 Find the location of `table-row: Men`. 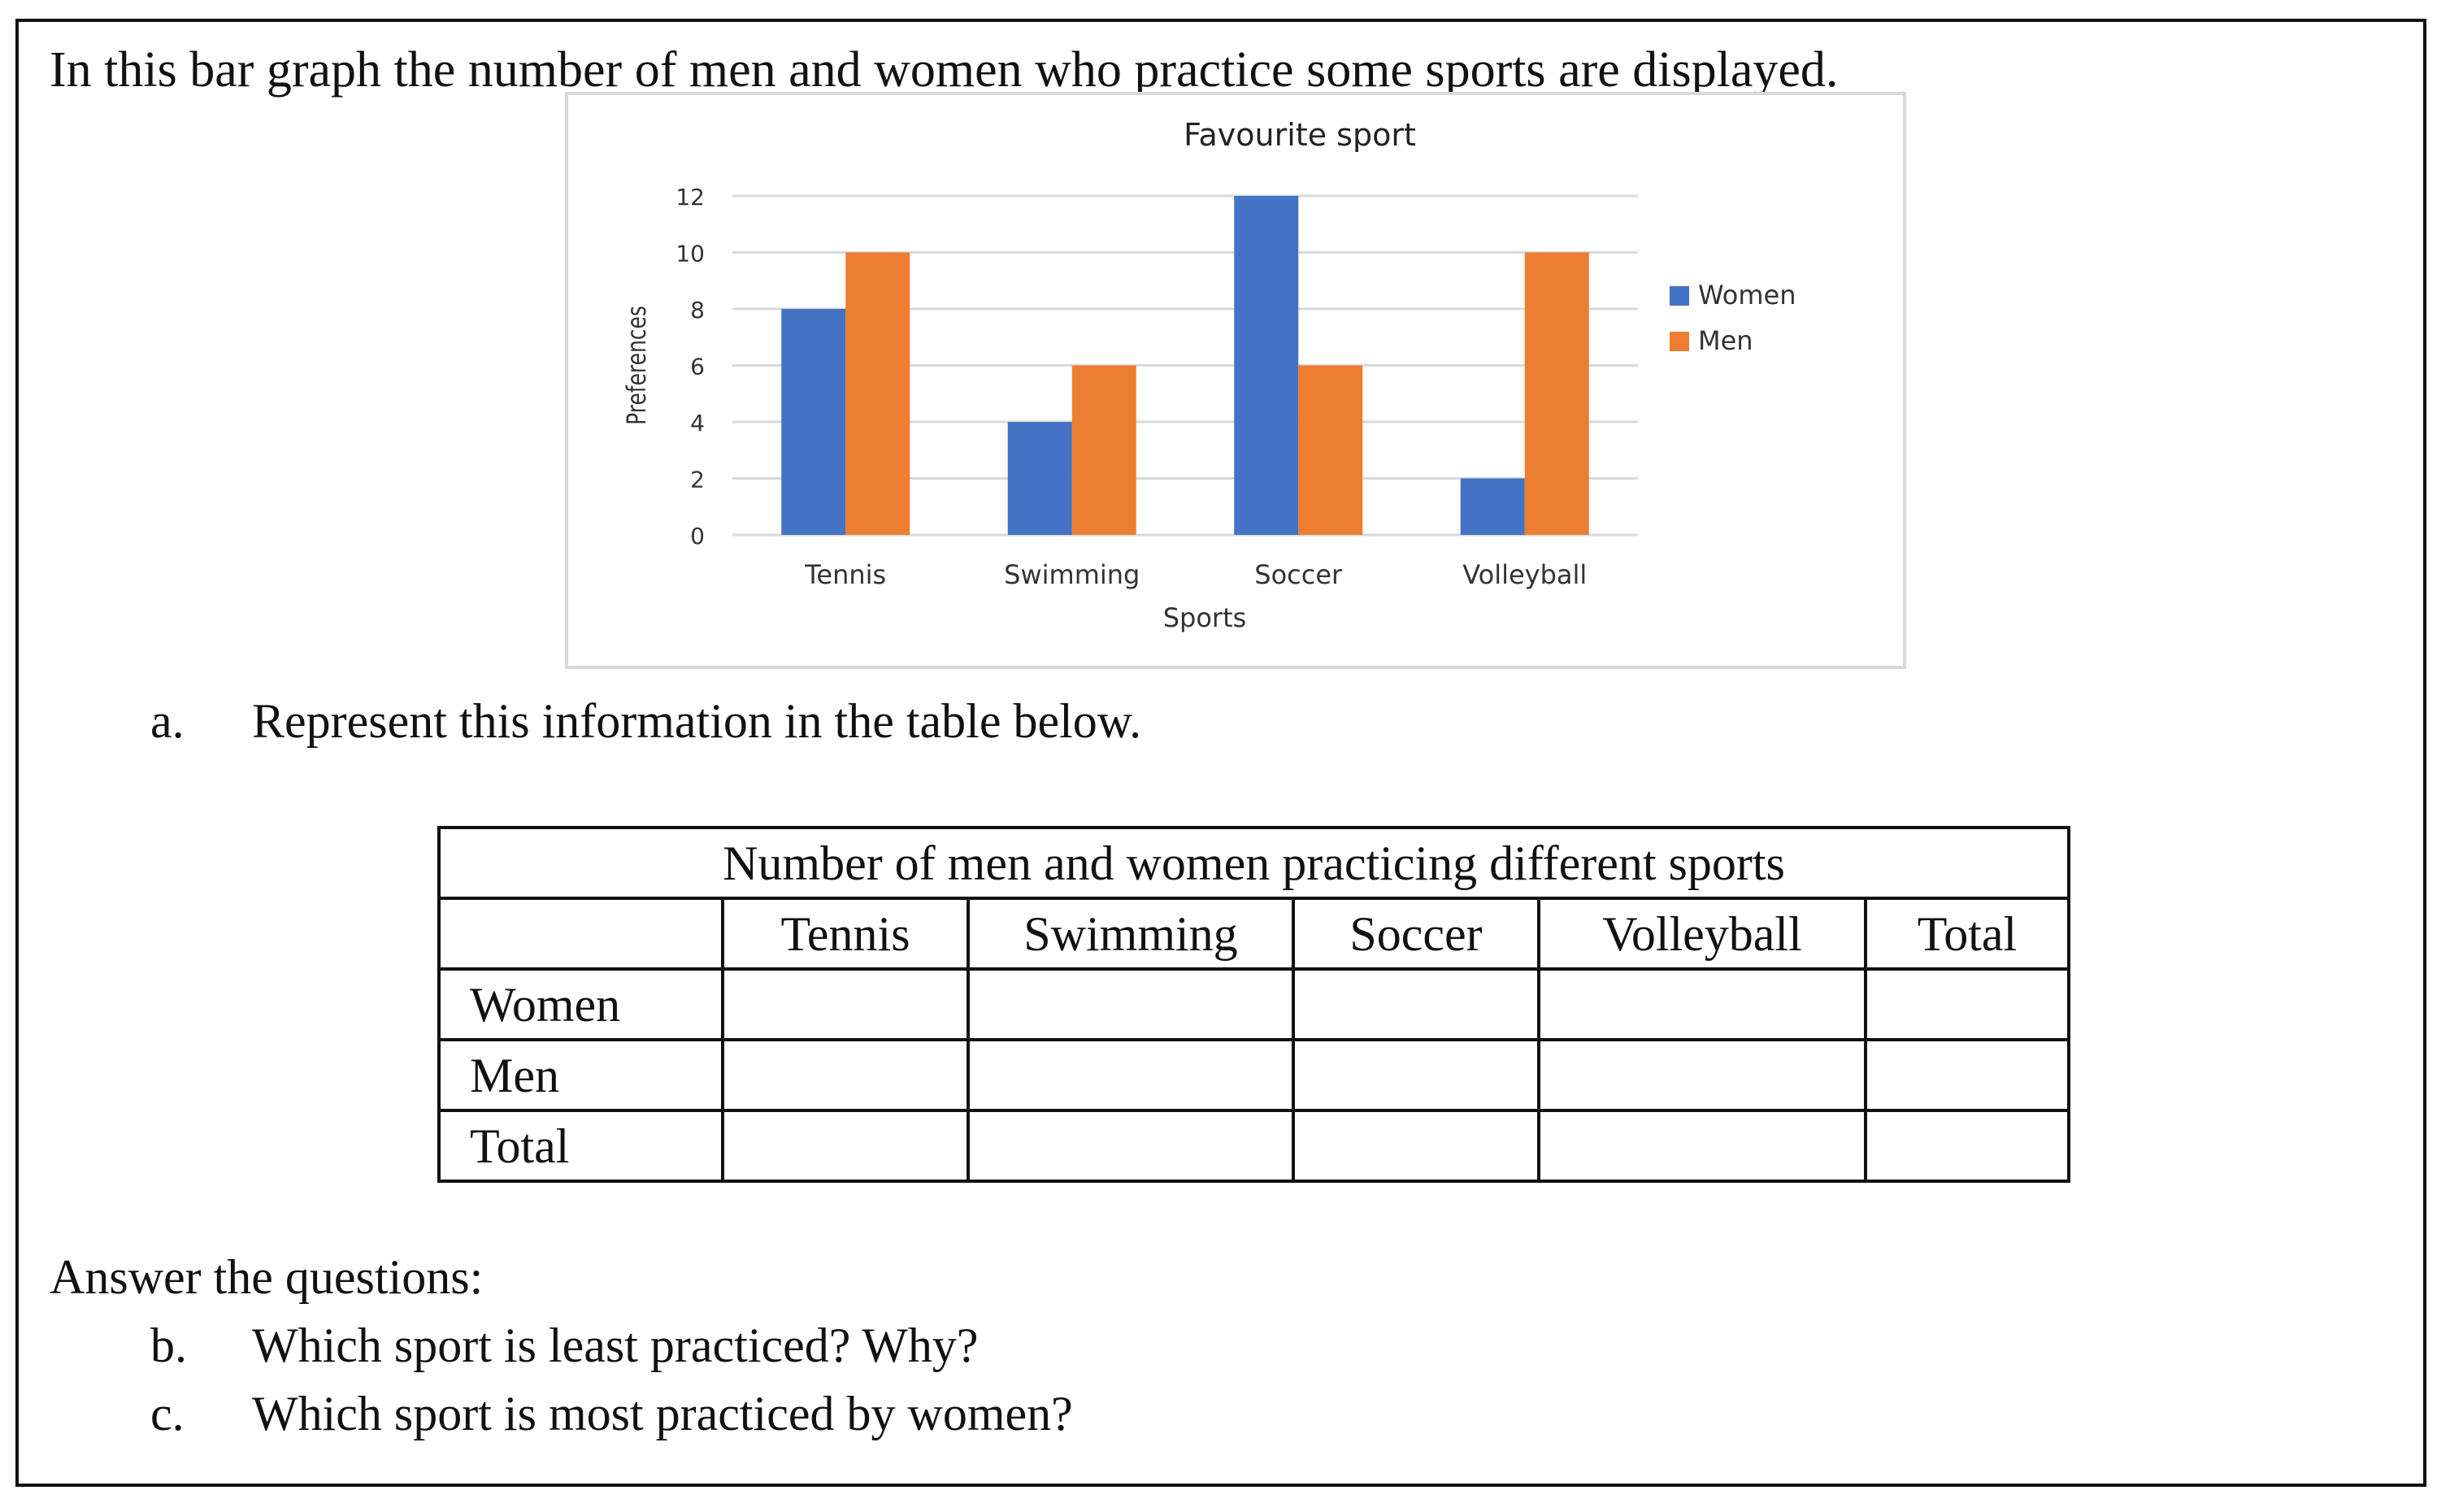

table-row: Men is located at coordinates (1254, 1075).